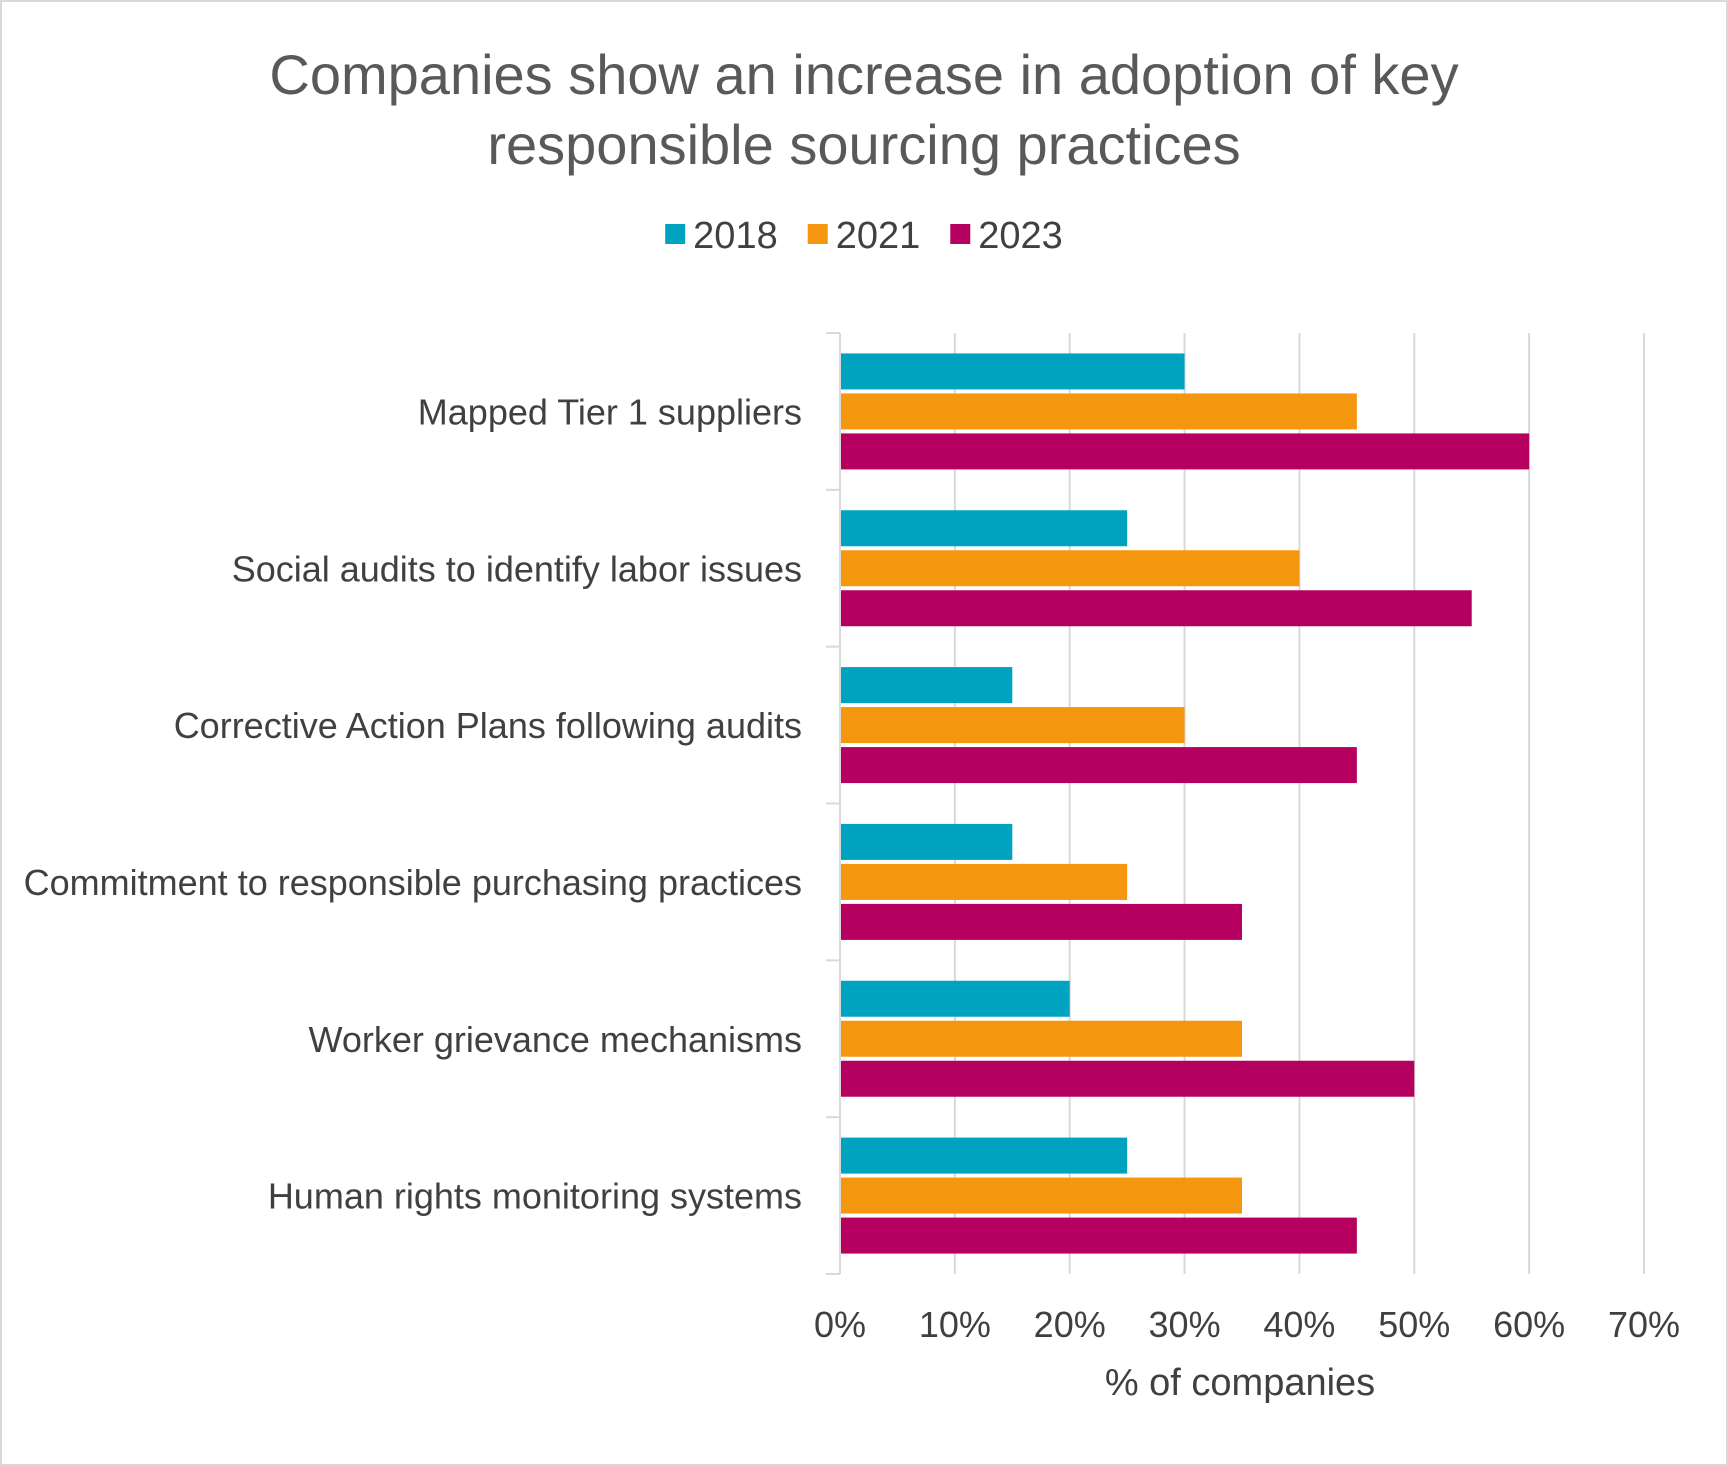 Image resolution: width=1728 pixels, height=1466 pixels. Describe the element at coordinates (517, 568) in the screenshot. I see `category-label: Social audits to identify labor issues` at that location.